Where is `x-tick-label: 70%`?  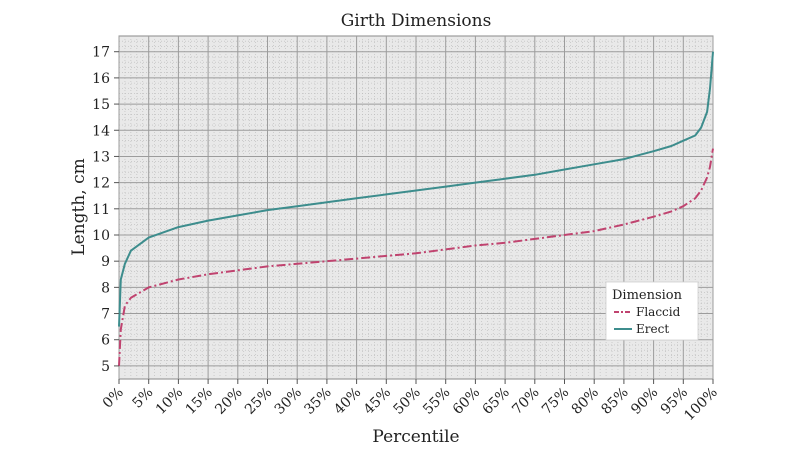
x-tick-label: 70% is located at coordinates (525, 401).